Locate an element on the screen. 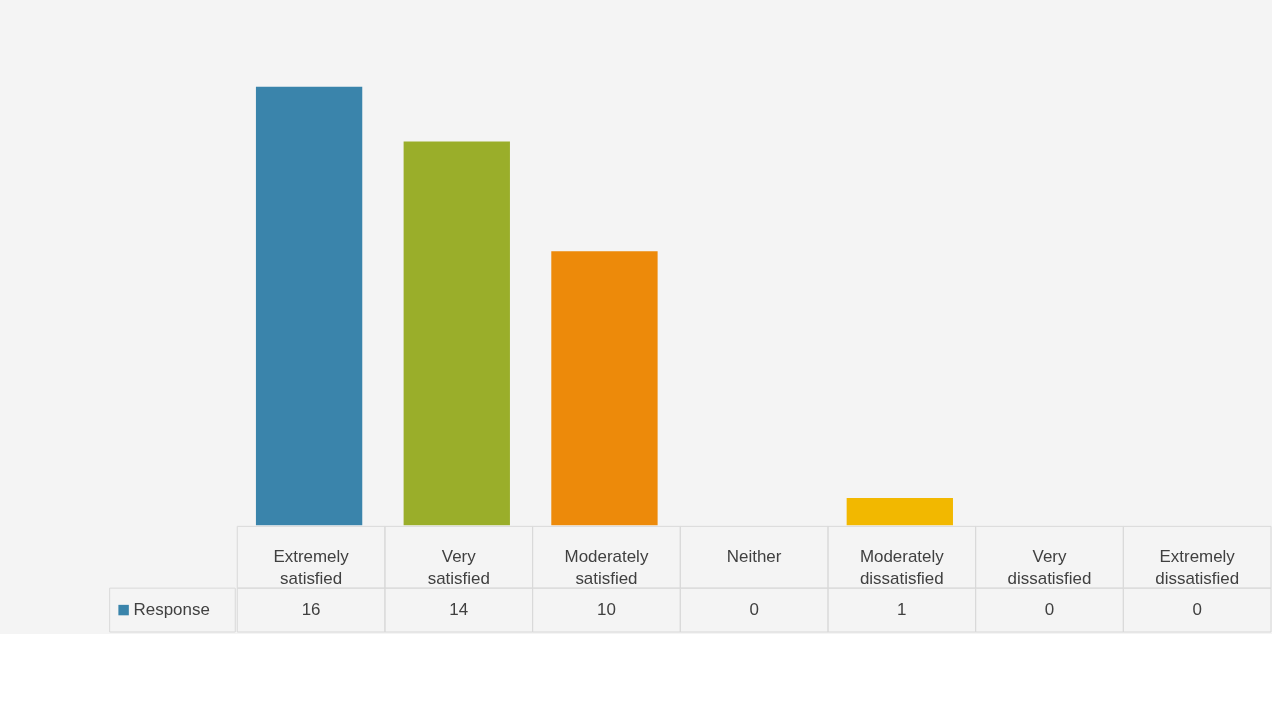 The height and width of the screenshot is (720, 1272). x-tick-label: Extremely satisfied is located at coordinates (311, 568).